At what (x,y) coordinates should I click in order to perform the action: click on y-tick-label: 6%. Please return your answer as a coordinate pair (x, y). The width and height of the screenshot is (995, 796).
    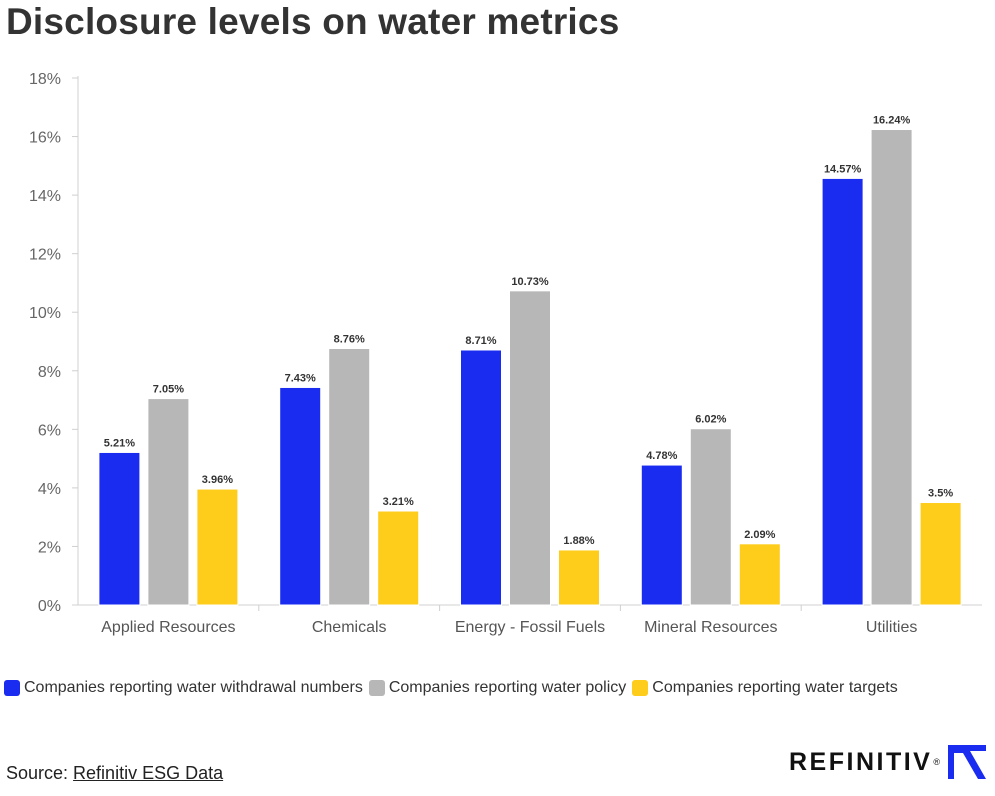
    Looking at the image, I should click on (49, 430).